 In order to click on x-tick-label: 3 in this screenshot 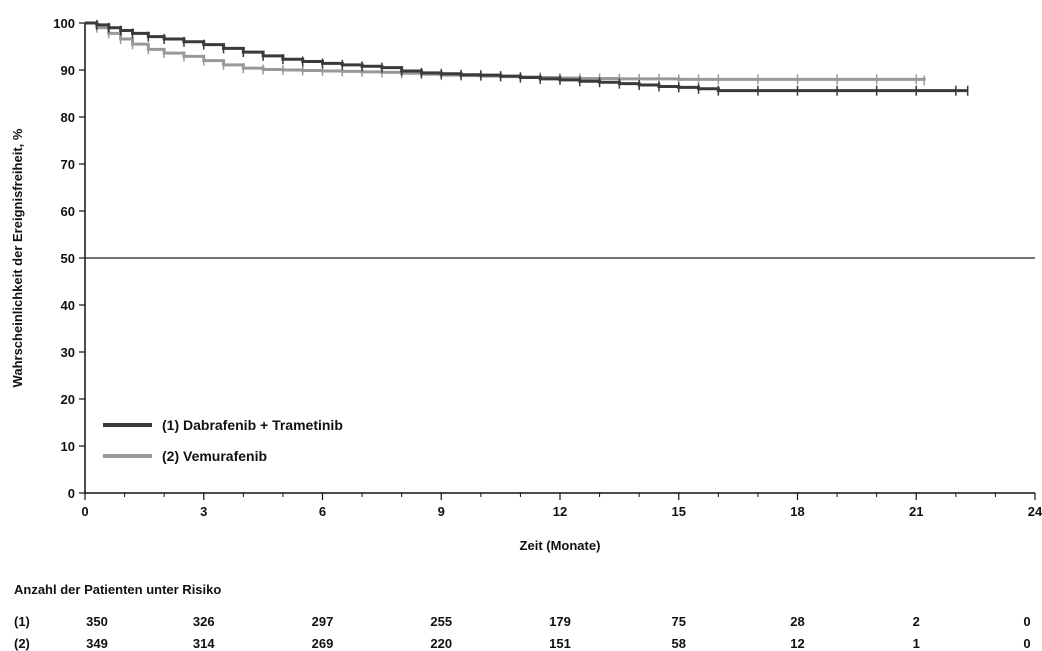, I will do `click(203, 511)`.